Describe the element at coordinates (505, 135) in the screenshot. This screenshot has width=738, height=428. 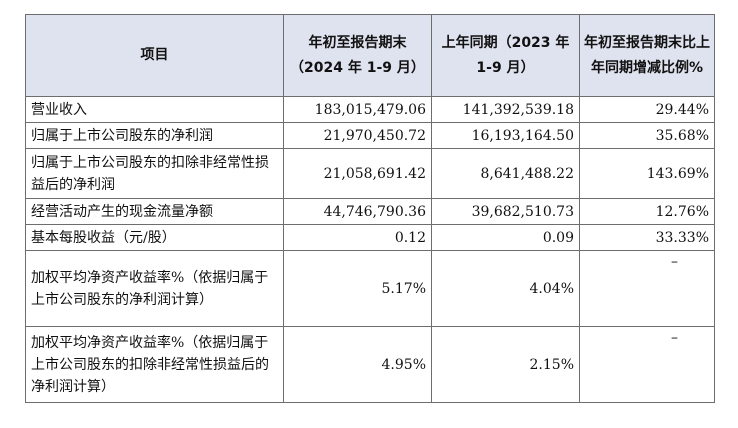
I see `row-prior: 16,193,164.50` at that location.